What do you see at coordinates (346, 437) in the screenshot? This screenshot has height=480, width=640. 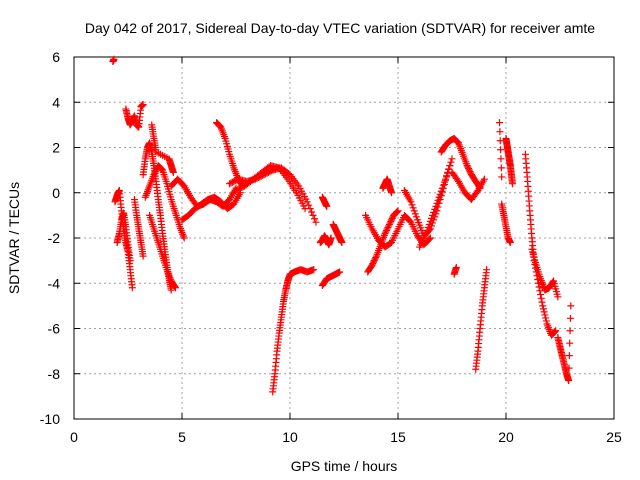 I see `x-tick-labels: 0 5 10 15 20 25` at bounding box center [346, 437].